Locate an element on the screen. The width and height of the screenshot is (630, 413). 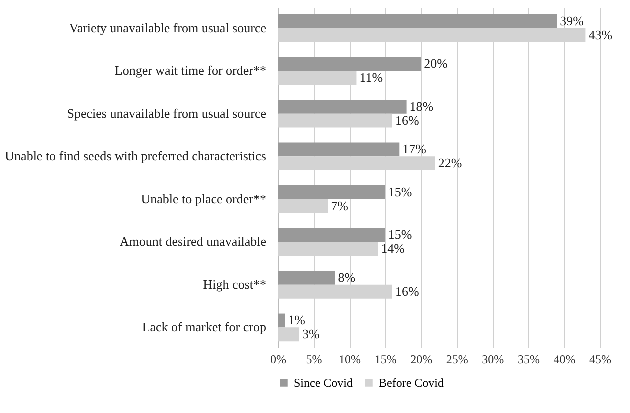
x-tick-label: 35% is located at coordinates (529, 359).